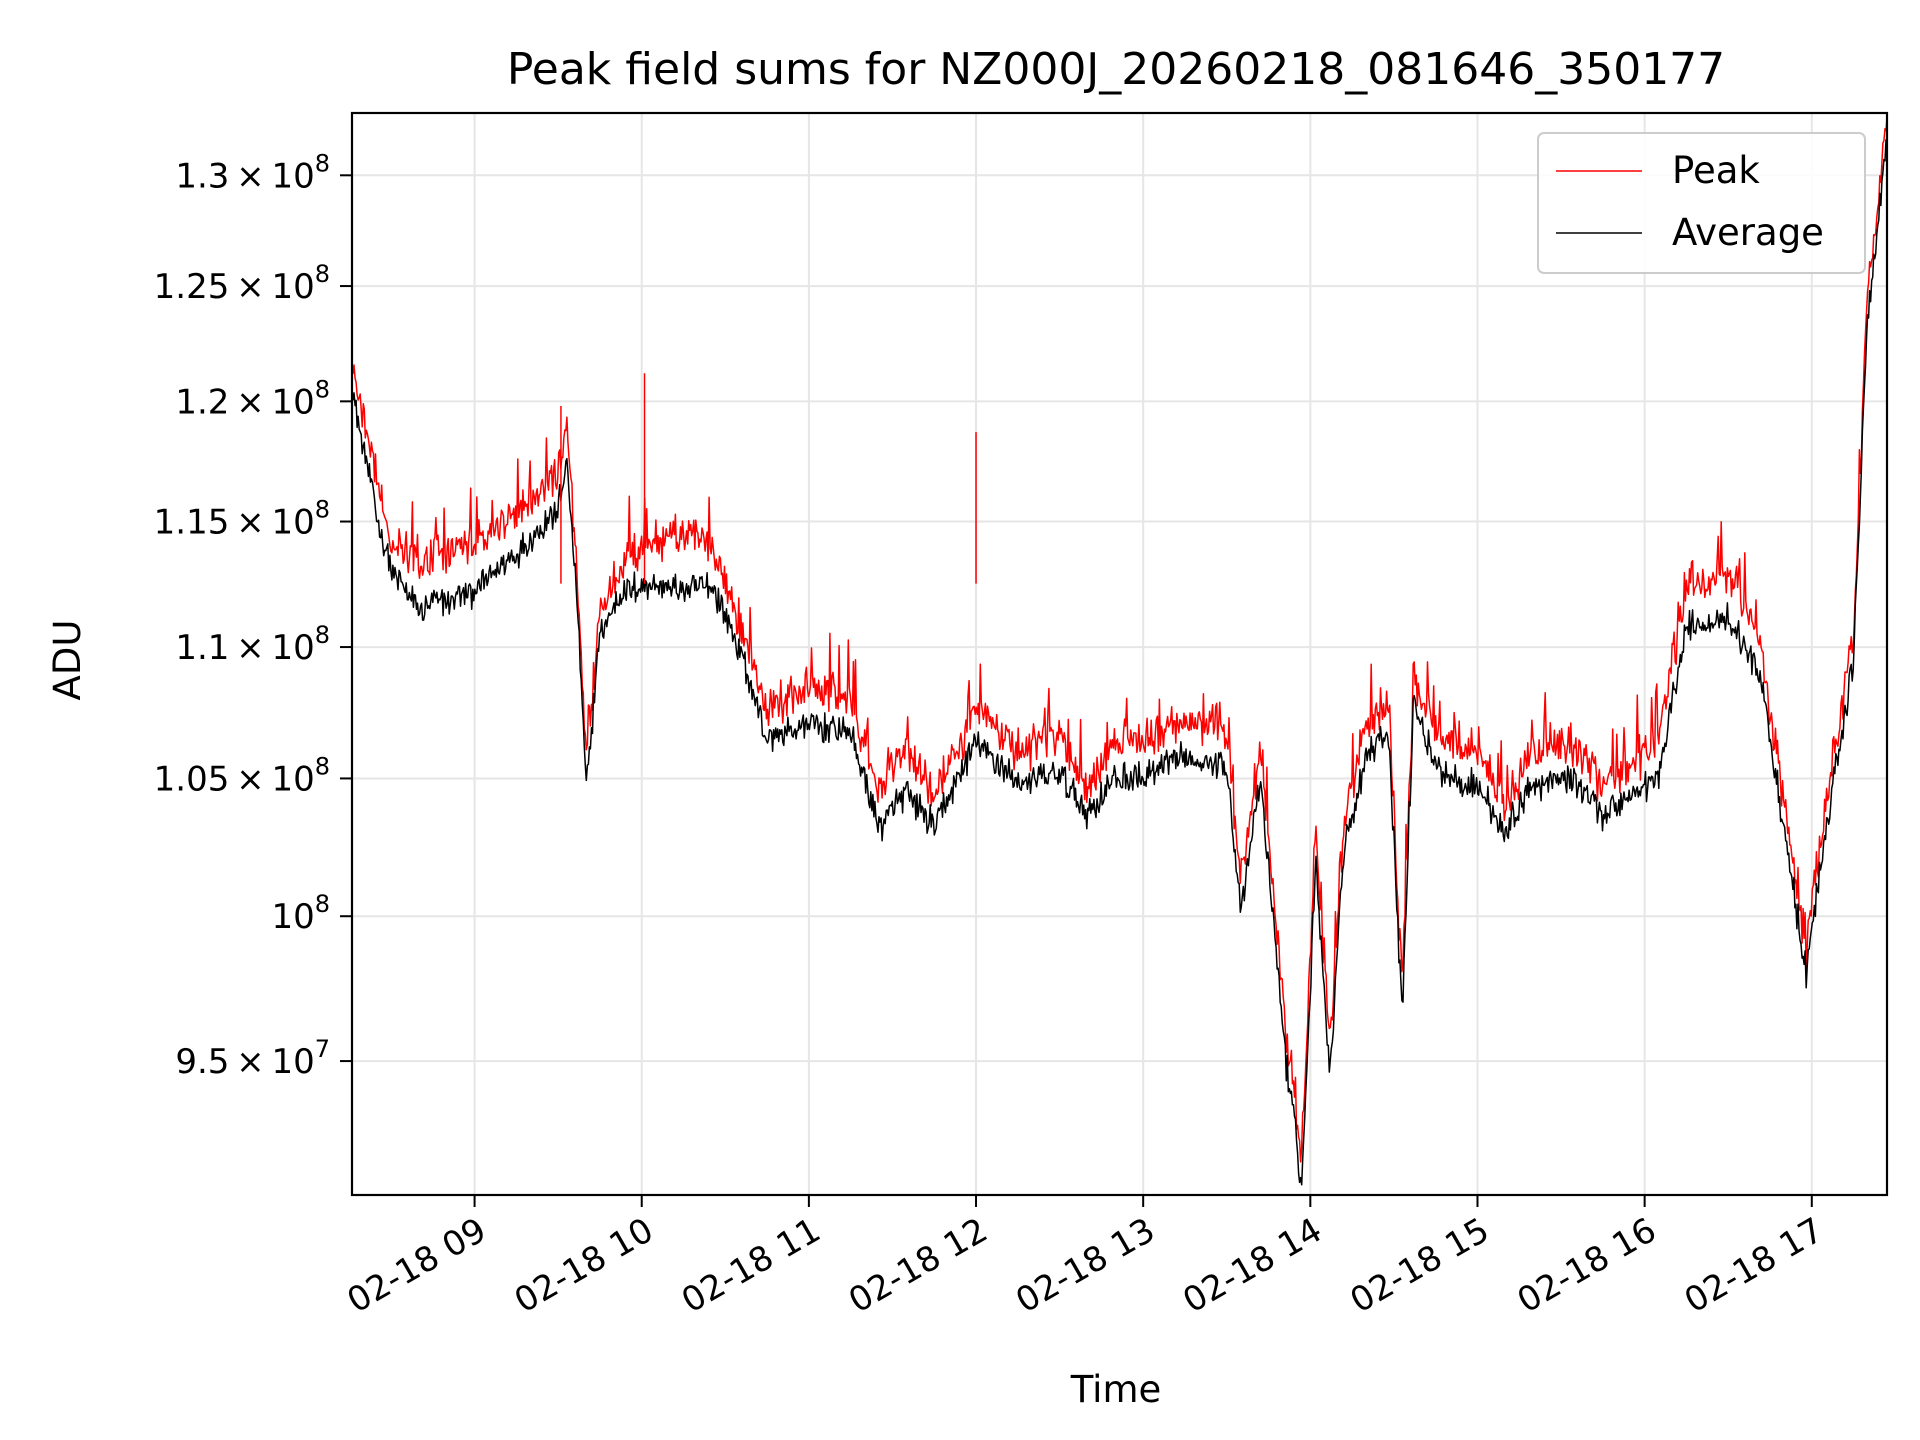  Describe the element at coordinates (242, 519) in the screenshot. I see `y-tick-label: 1.15 × 10⁸` at that location.